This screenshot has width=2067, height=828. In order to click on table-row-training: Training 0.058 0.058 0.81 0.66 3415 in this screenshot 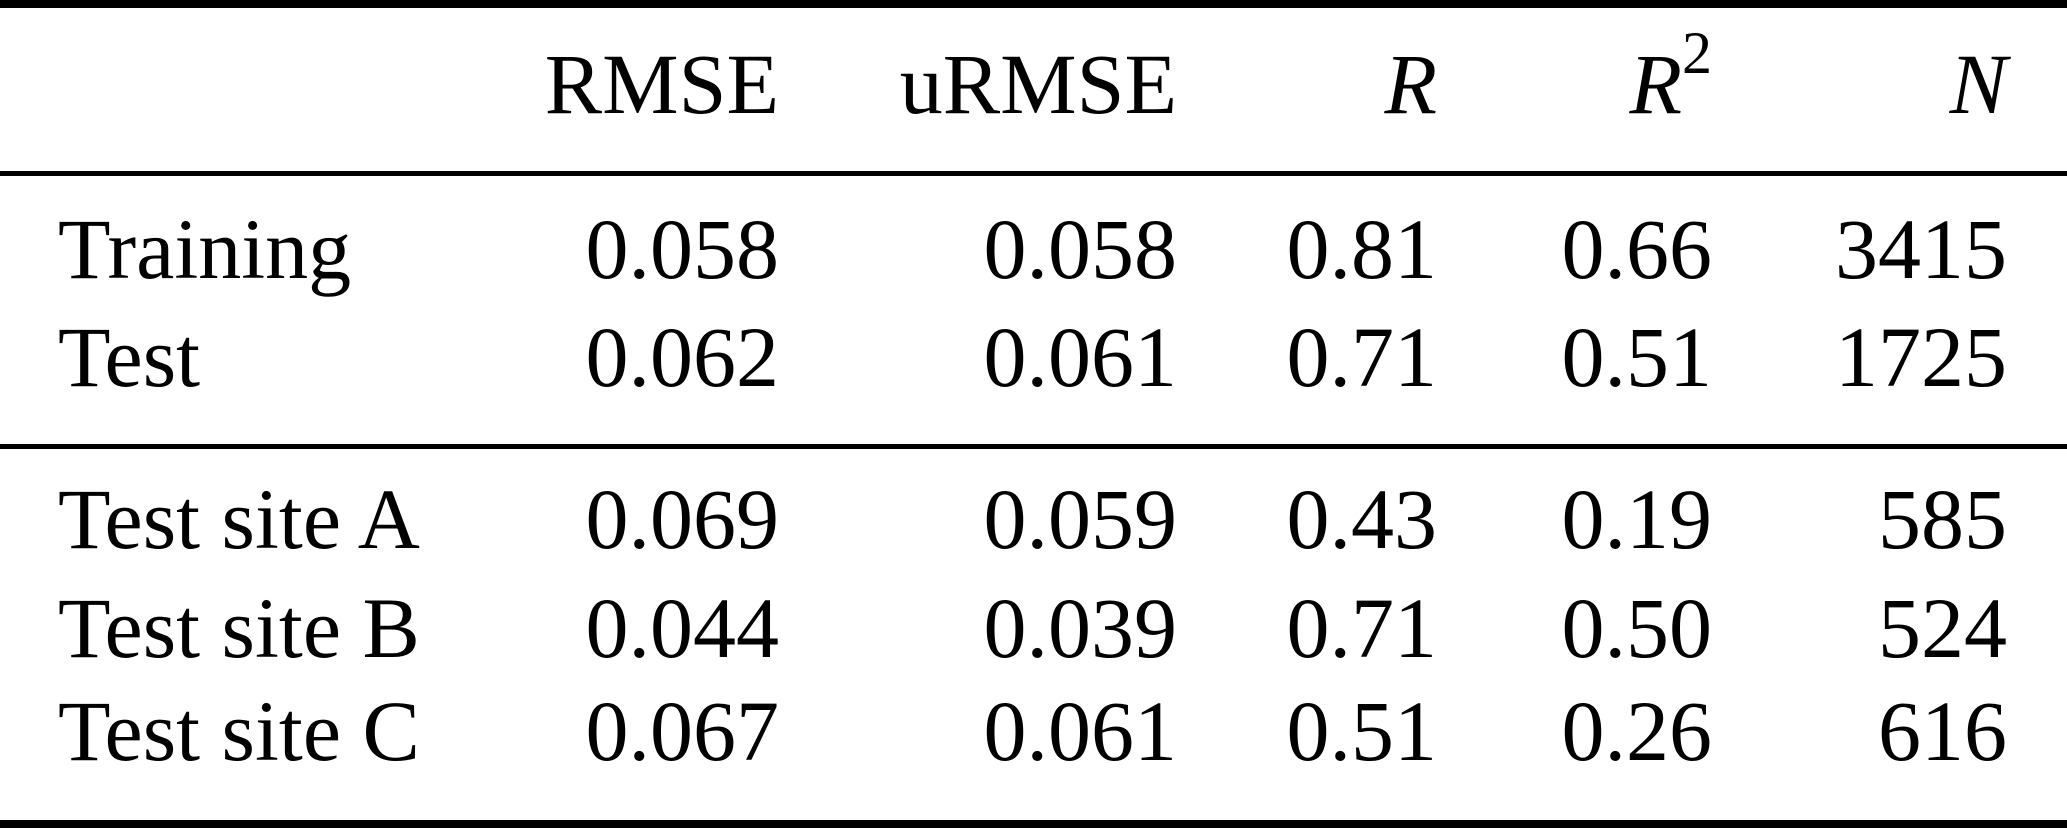, I will do `click(1033, 249)`.